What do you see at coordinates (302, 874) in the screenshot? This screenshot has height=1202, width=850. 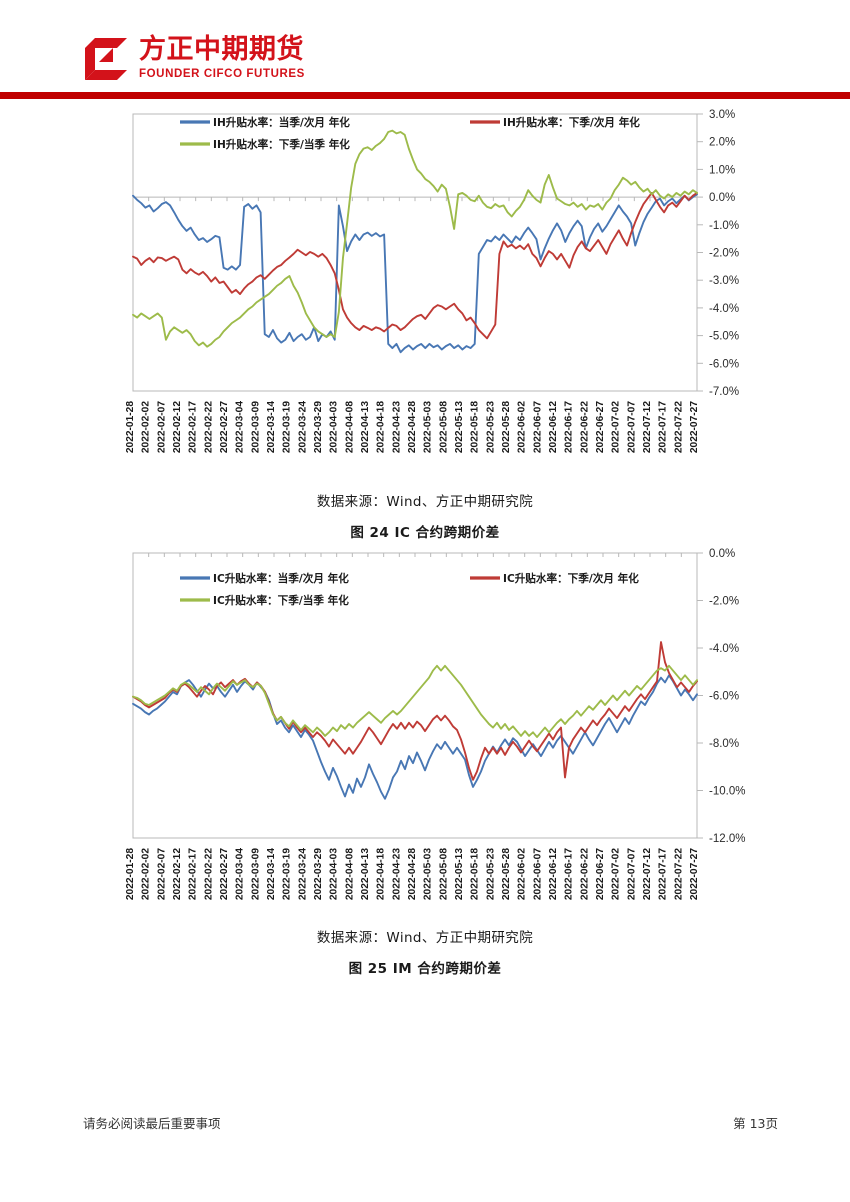 I see `x-axis-date-label: 2022-03-24` at bounding box center [302, 874].